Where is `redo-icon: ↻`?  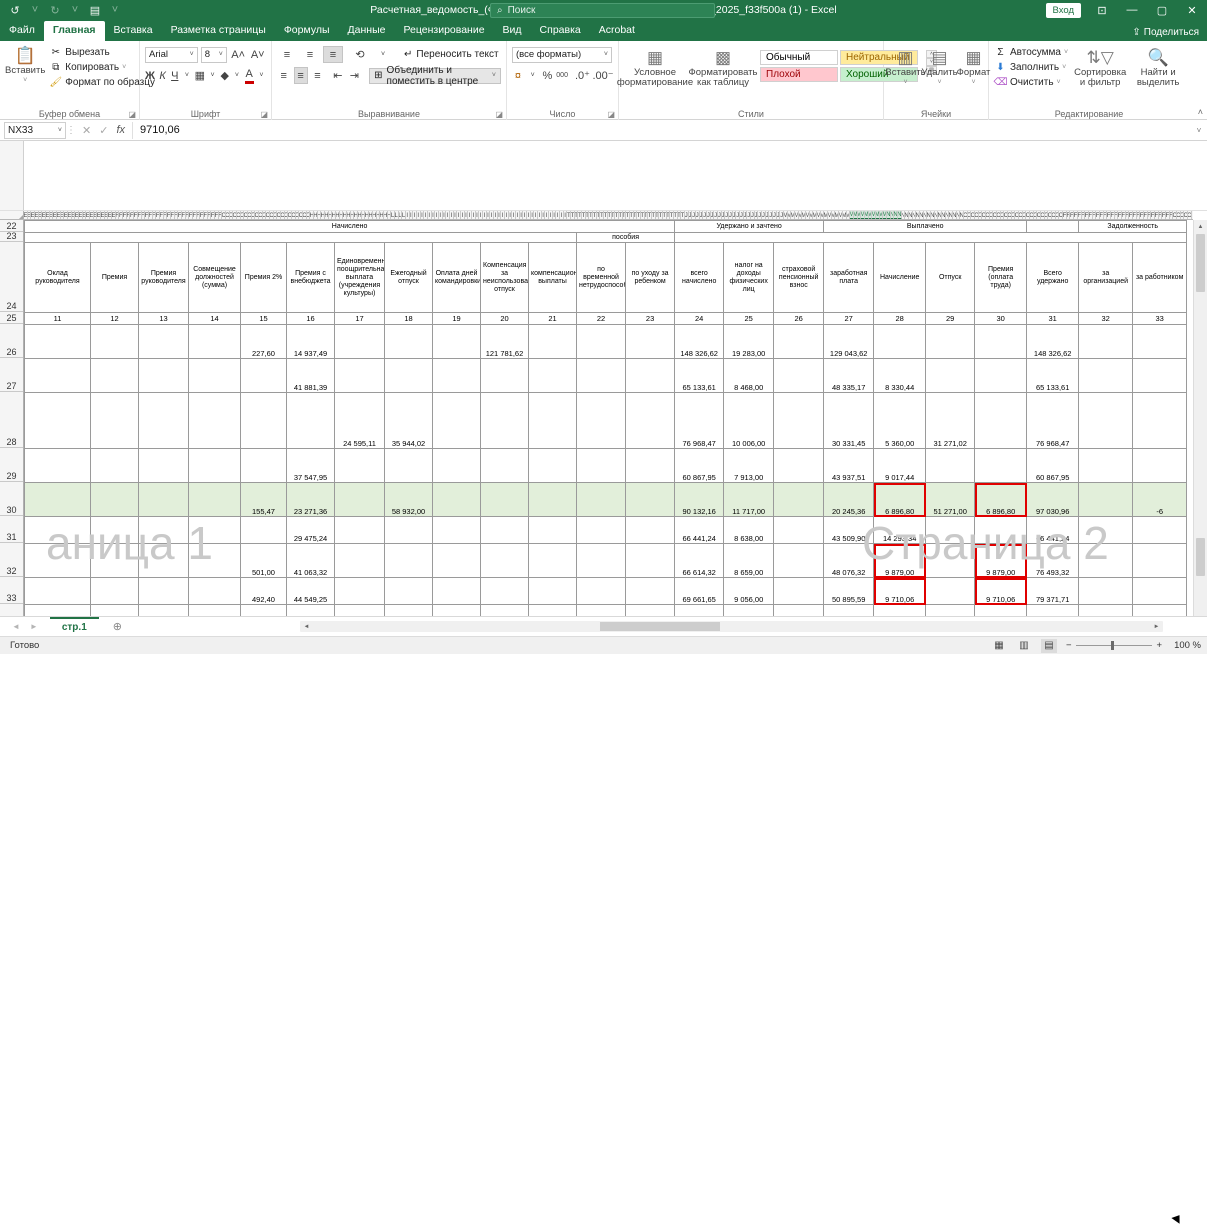 redo-icon: ↻ is located at coordinates (55, 10).